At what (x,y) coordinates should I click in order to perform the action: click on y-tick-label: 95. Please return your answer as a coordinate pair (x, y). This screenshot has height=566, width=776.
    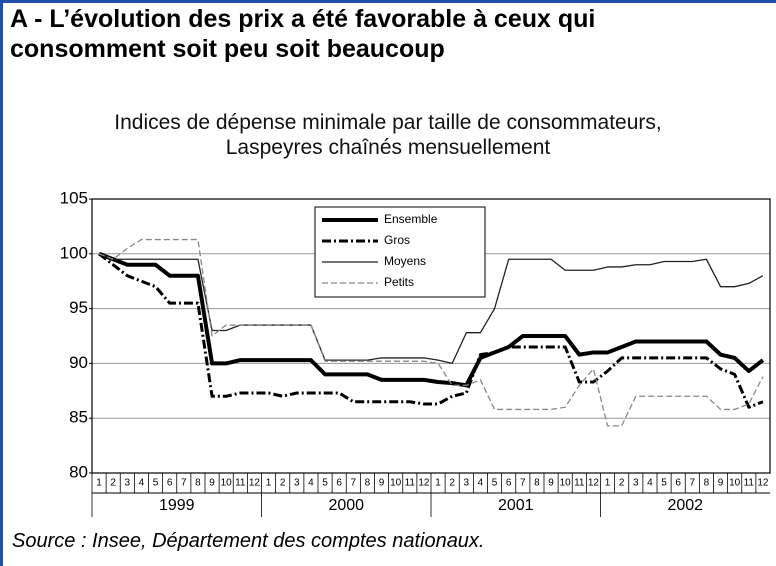
    Looking at the image, I should click on (78, 307).